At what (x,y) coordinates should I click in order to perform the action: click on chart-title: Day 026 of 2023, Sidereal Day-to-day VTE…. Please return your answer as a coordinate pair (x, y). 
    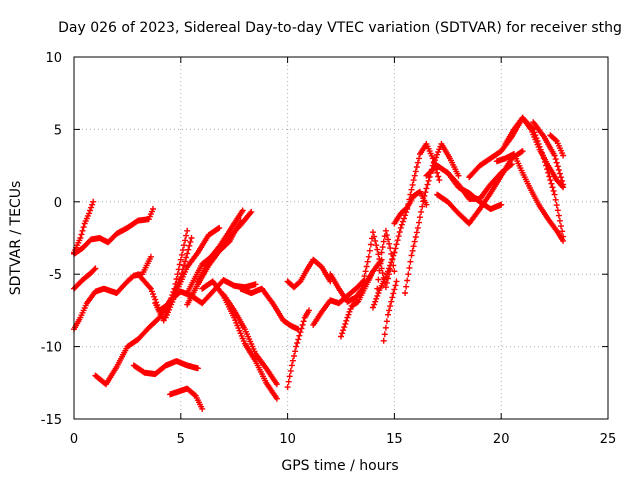
    Looking at the image, I should click on (340, 28).